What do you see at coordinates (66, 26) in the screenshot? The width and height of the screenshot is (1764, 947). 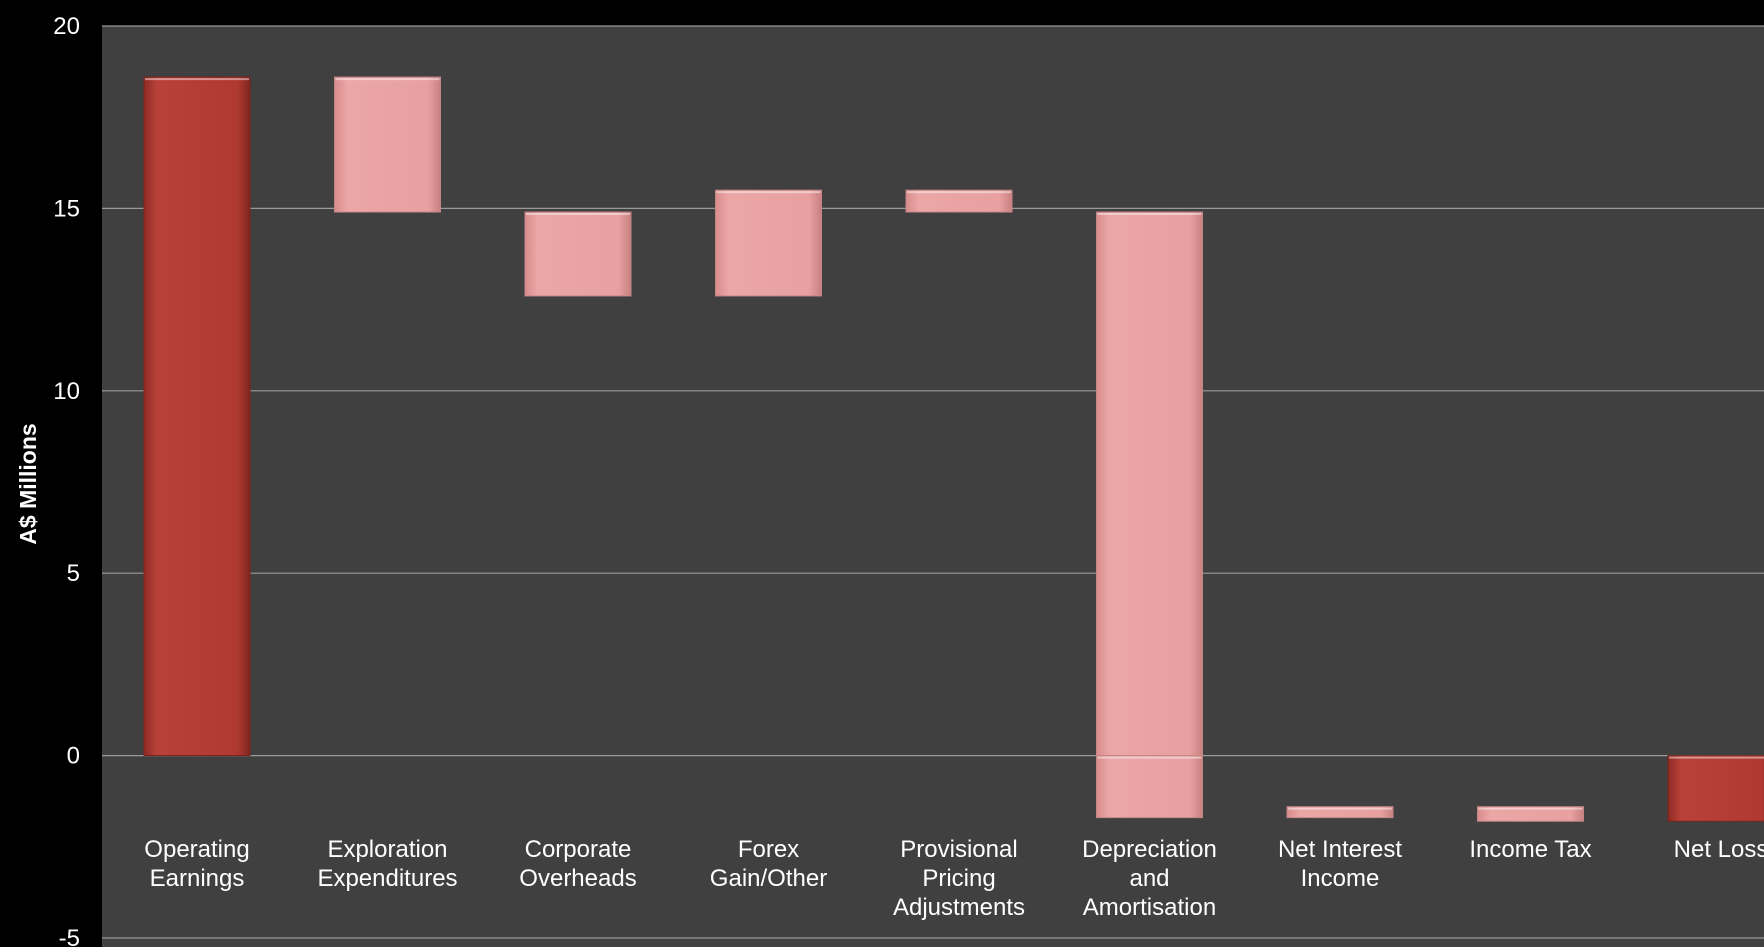 I see `y-tick-label: 20` at bounding box center [66, 26].